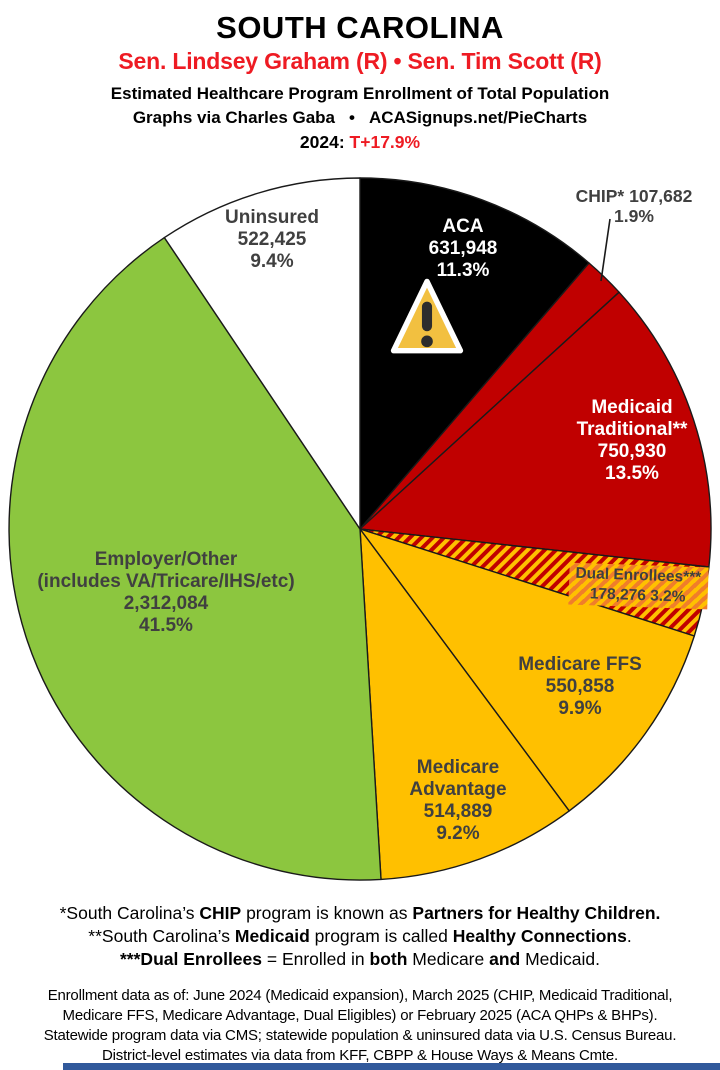 Image resolution: width=720 pixels, height=1070 pixels. What do you see at coordinates (478, 117) in the screenshot?
I see `site-text: ACASignups.net/PieCharts` at bounding box center [478, 117].